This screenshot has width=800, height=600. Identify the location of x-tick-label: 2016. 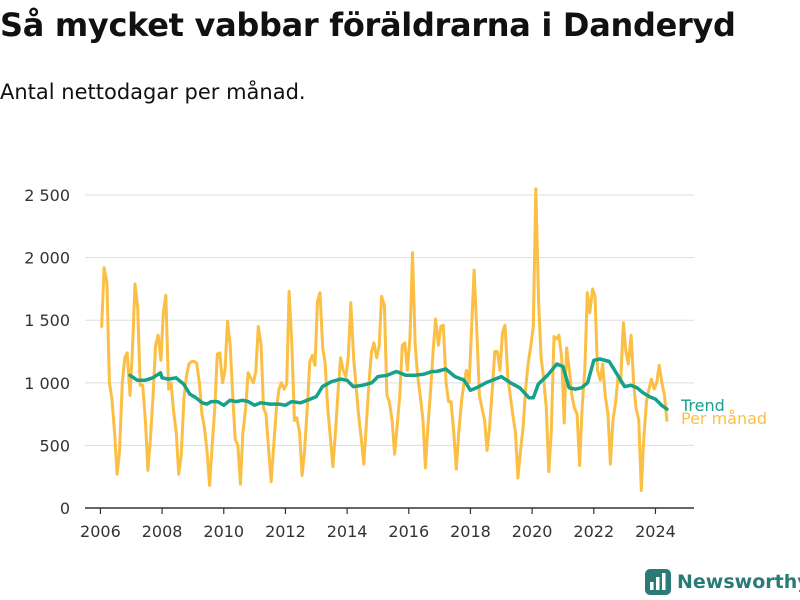
(408, 531).